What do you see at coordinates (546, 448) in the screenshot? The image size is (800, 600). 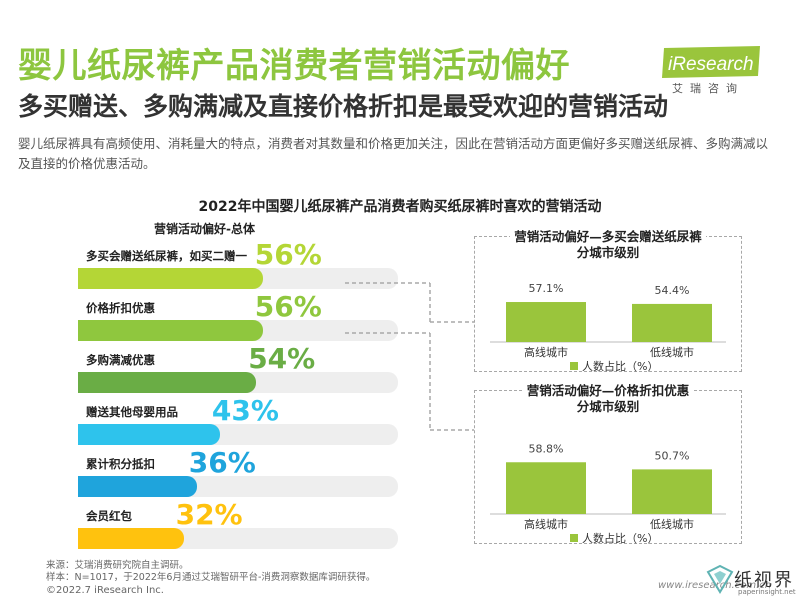 I see `bar-value-label: 58.8%` at bounding box center [546, 448].